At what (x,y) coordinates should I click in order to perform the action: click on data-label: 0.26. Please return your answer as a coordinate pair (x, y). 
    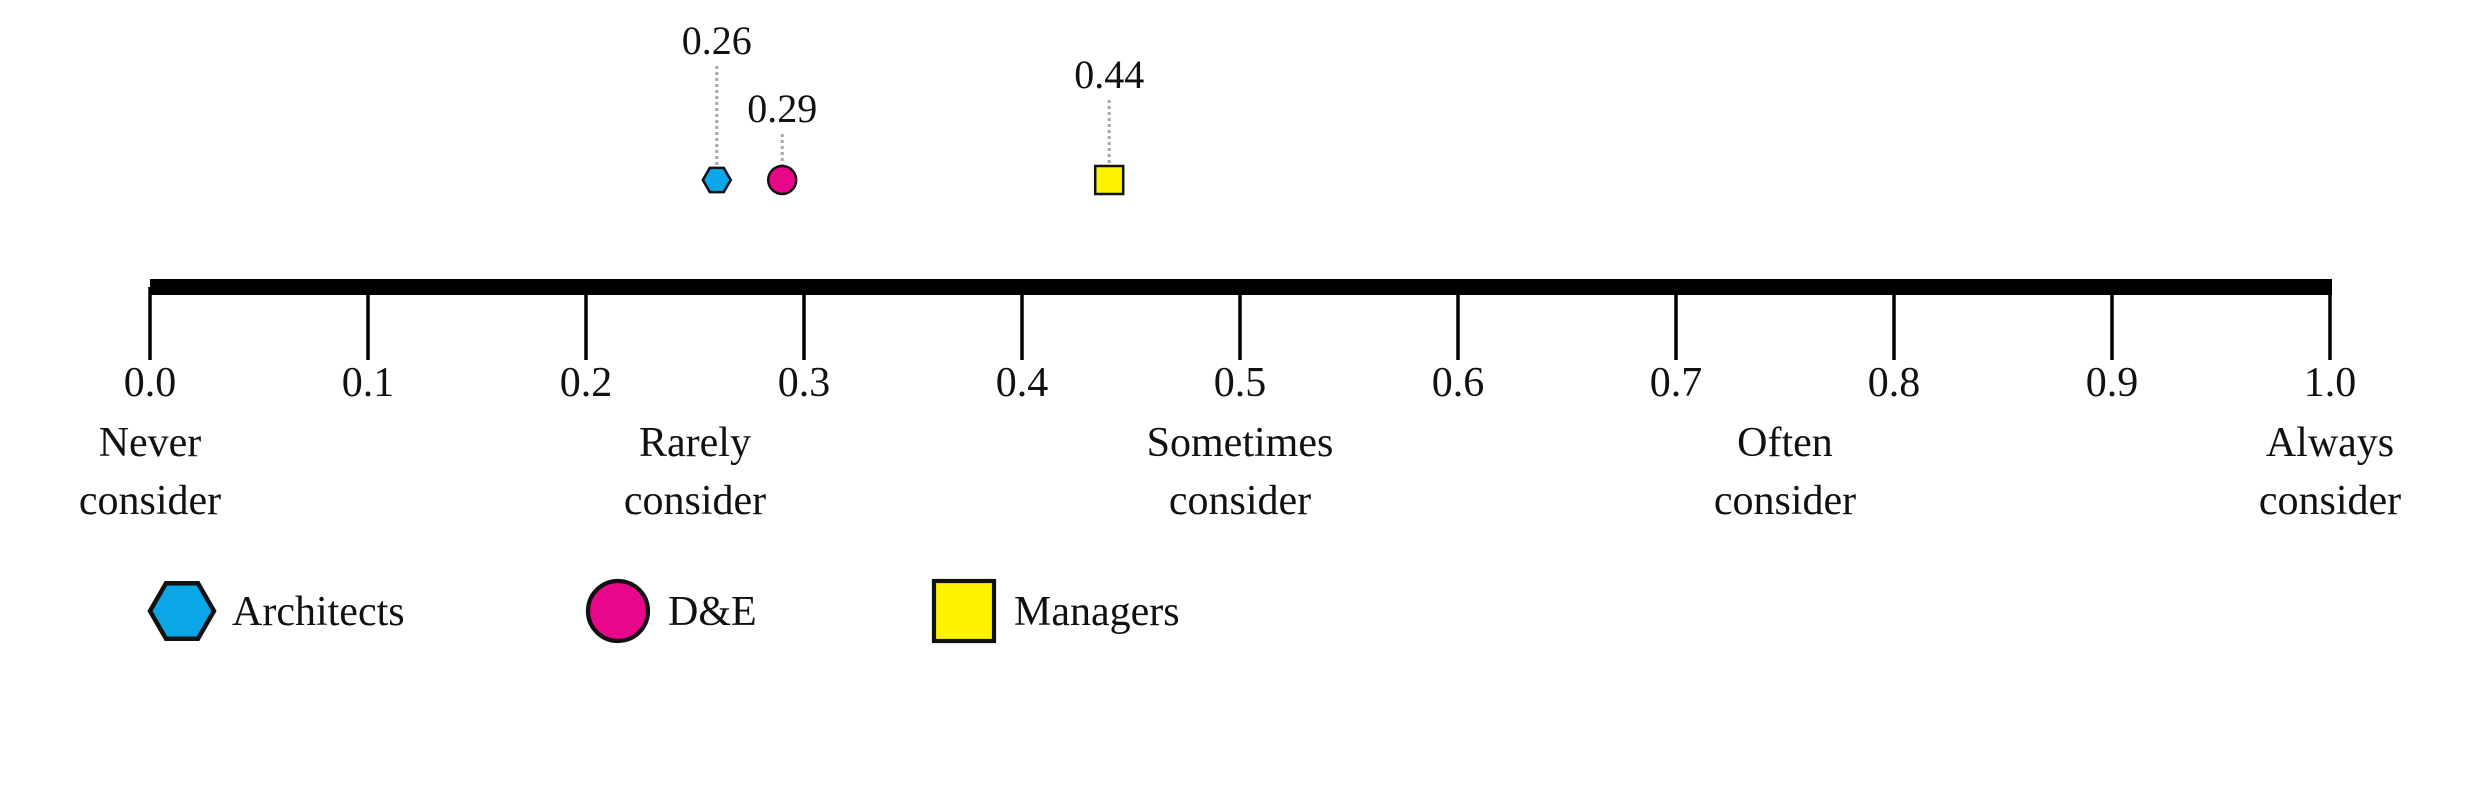
    Looking at the image, I should click on (717, 40).